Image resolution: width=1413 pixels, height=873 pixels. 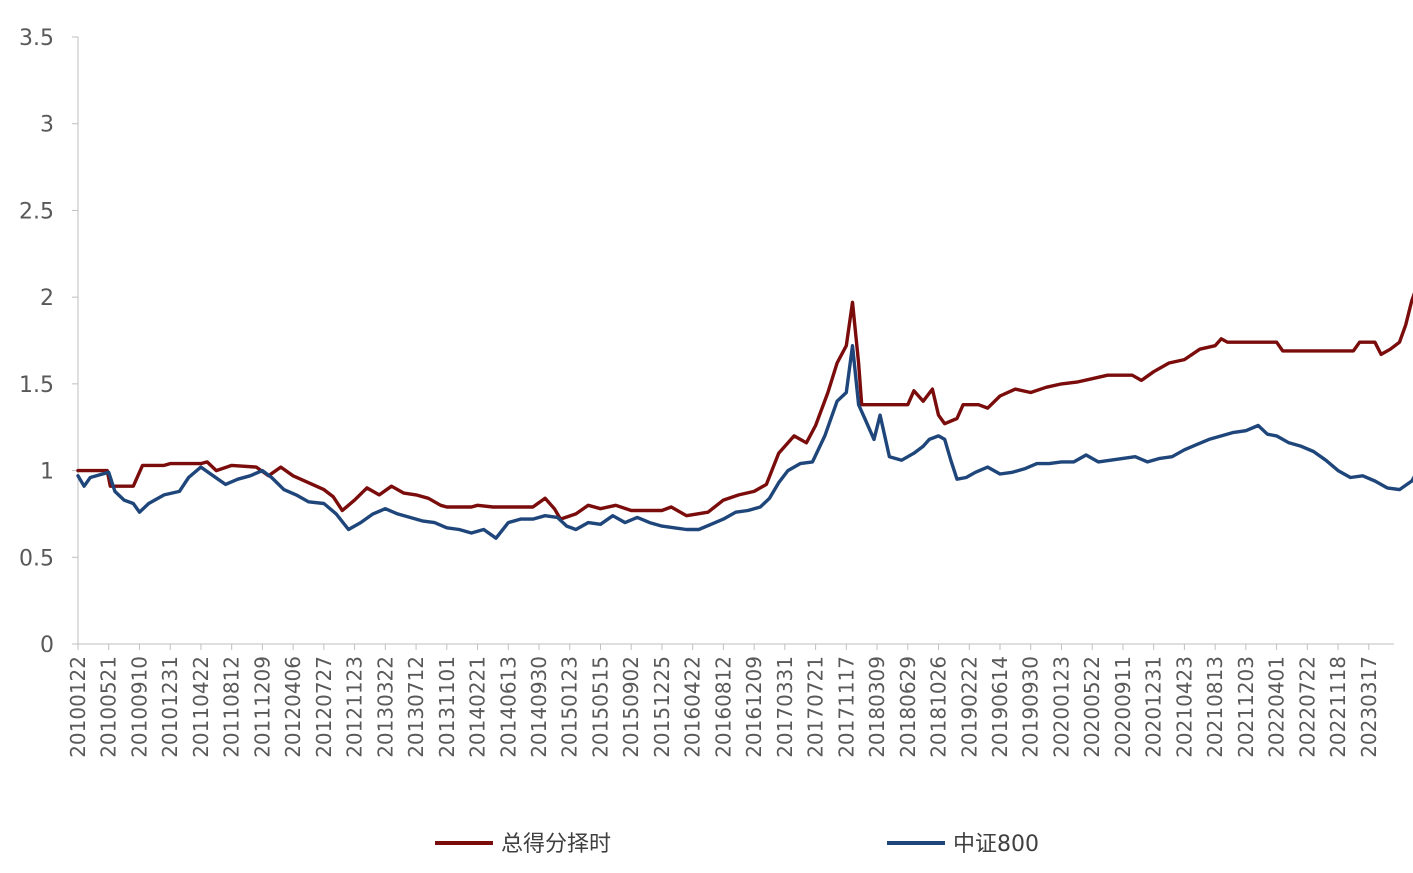 I want to click on x-tick-label: 20220722, so click(x=1307, y=707).